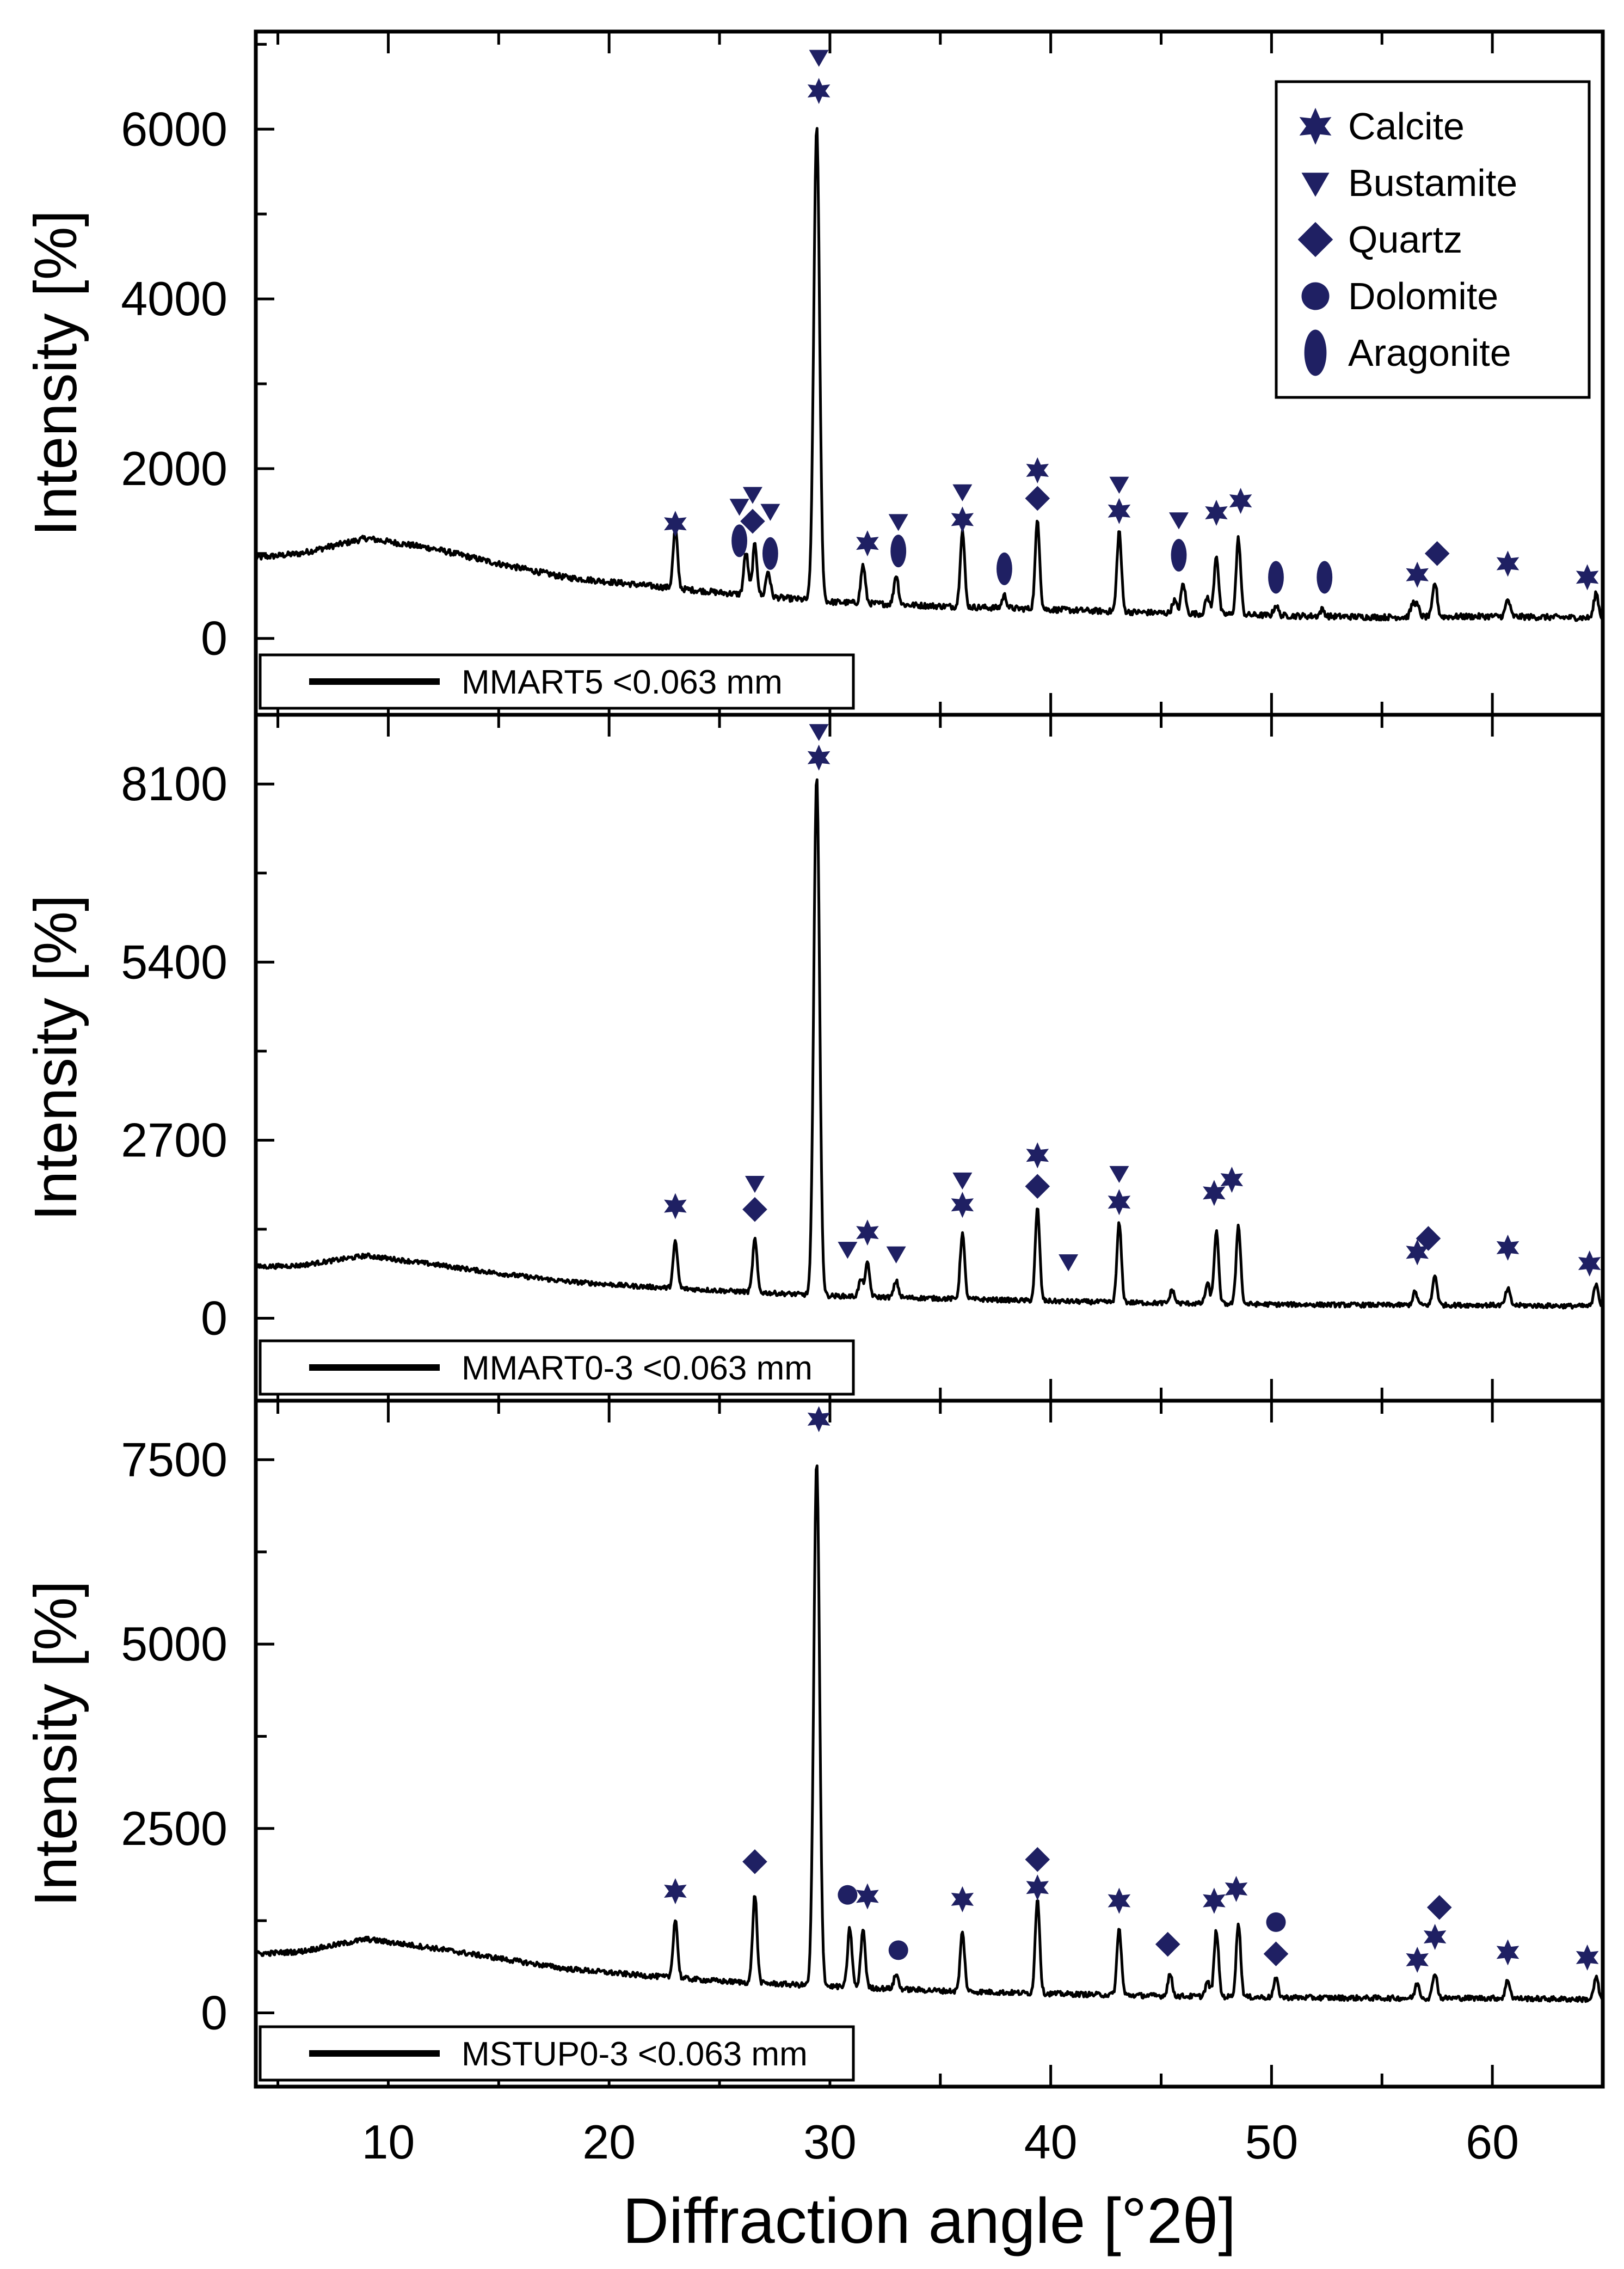 The image size is (1624, 2269). I want to click on x-axis-label: Diffraction angle [°2θ], so click(930, 2221).